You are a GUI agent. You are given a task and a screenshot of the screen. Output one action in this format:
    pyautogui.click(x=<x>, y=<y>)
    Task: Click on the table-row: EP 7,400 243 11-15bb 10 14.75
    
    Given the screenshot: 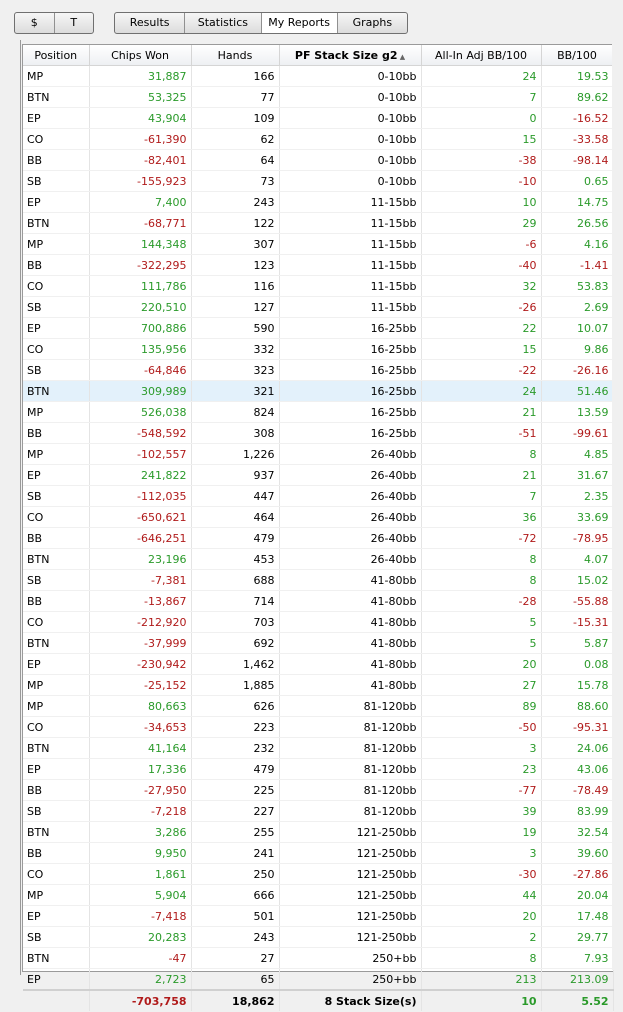 What is the action you would take?
    pyautogui.click(x=318, y=202)
    